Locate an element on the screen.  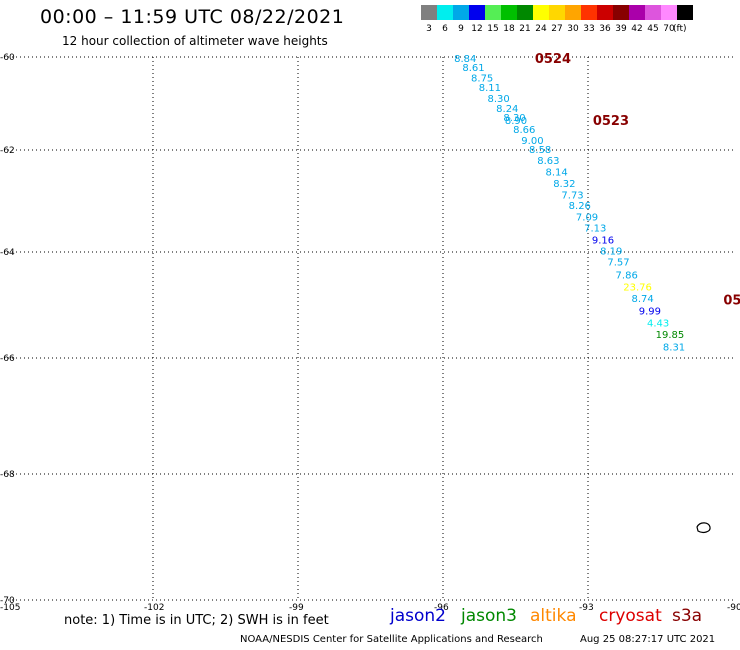
wave-height-value: 19.85 is located at coordinates (670, 335).